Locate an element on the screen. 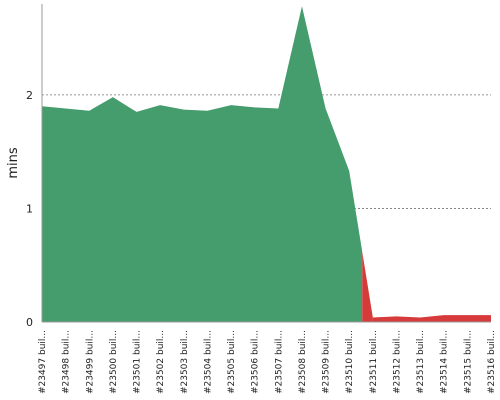  y-tick-label: 0 is located at coordinates (29, 322).